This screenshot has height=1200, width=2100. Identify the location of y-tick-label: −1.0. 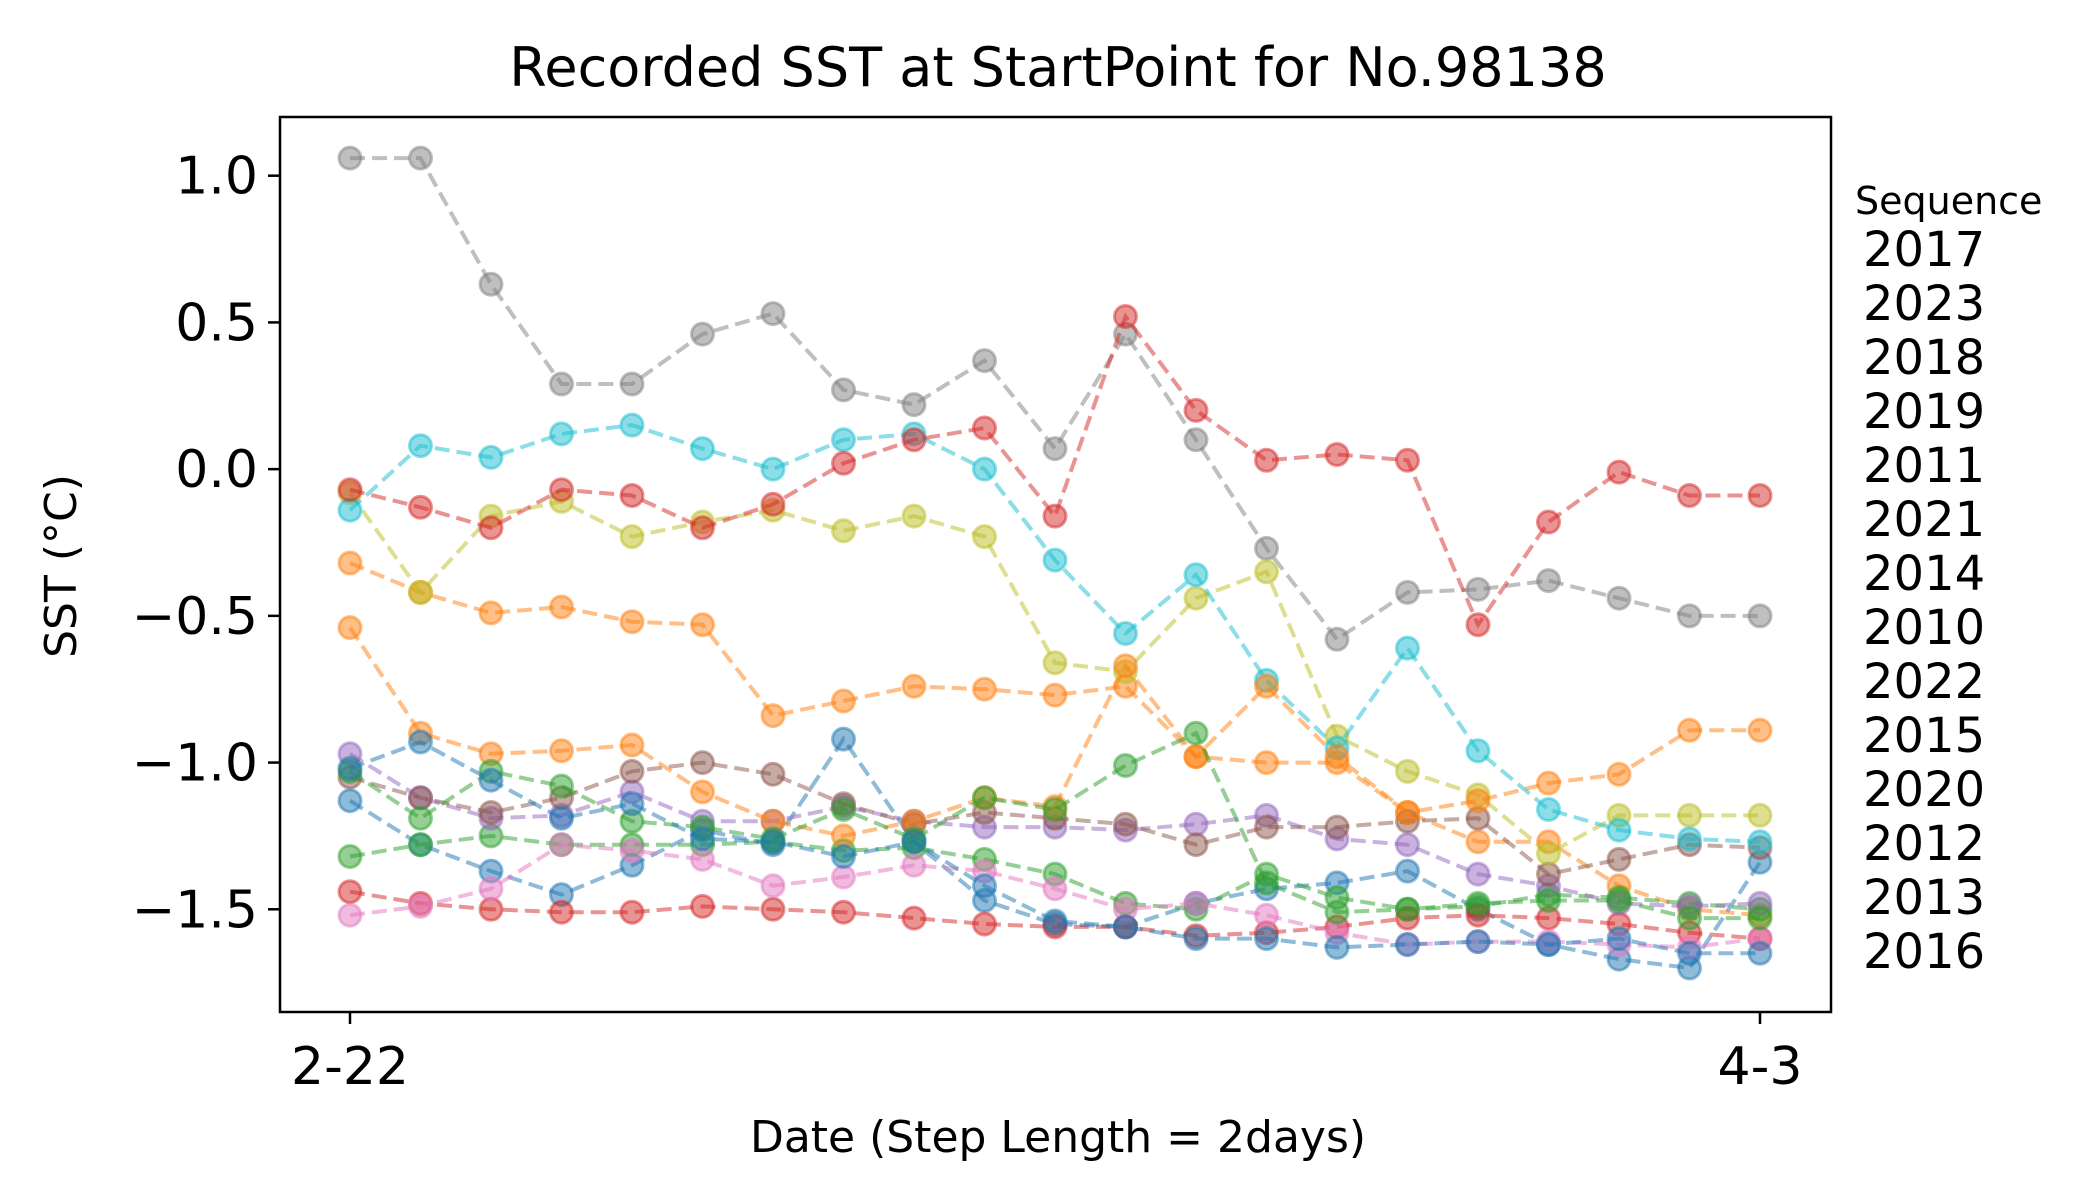
(195, 764).